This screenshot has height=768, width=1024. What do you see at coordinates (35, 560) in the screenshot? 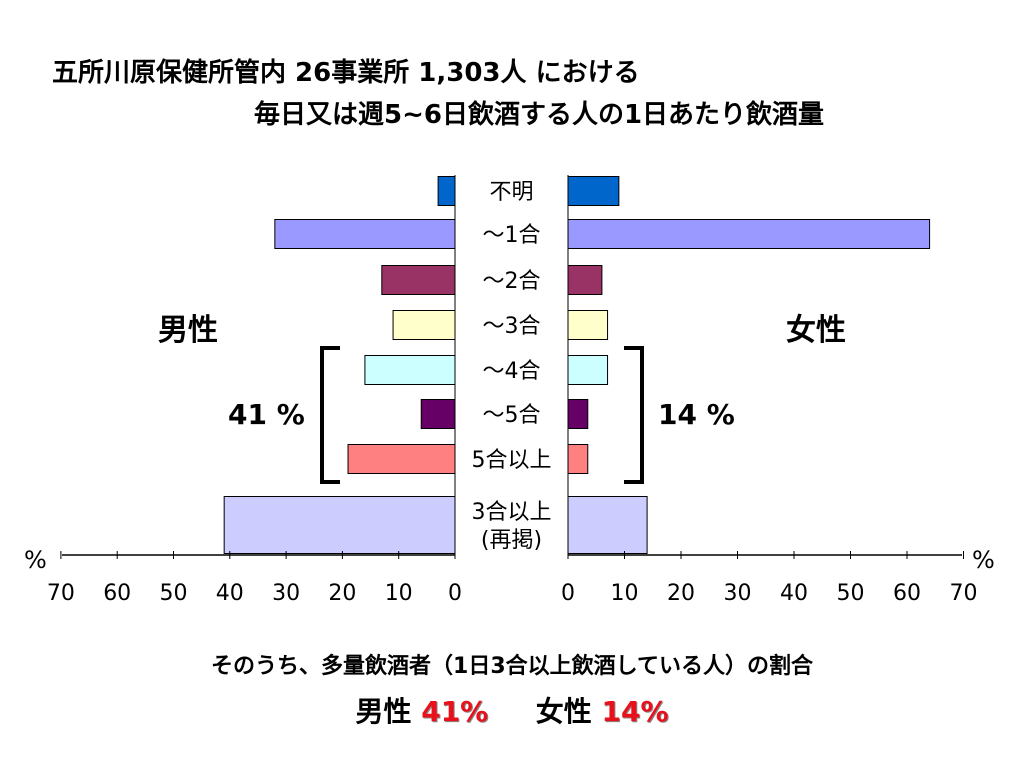
I see `male-axis-unit: %` at bounding box center [35, 560].